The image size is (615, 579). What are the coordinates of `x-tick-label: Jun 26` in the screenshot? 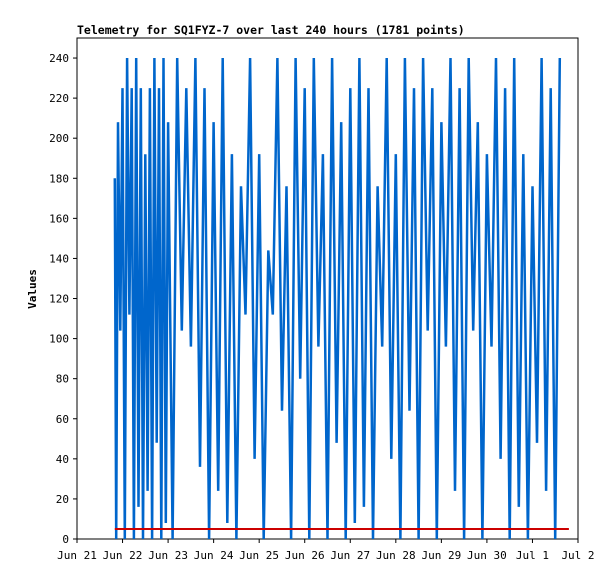 It's located at (305, 555).